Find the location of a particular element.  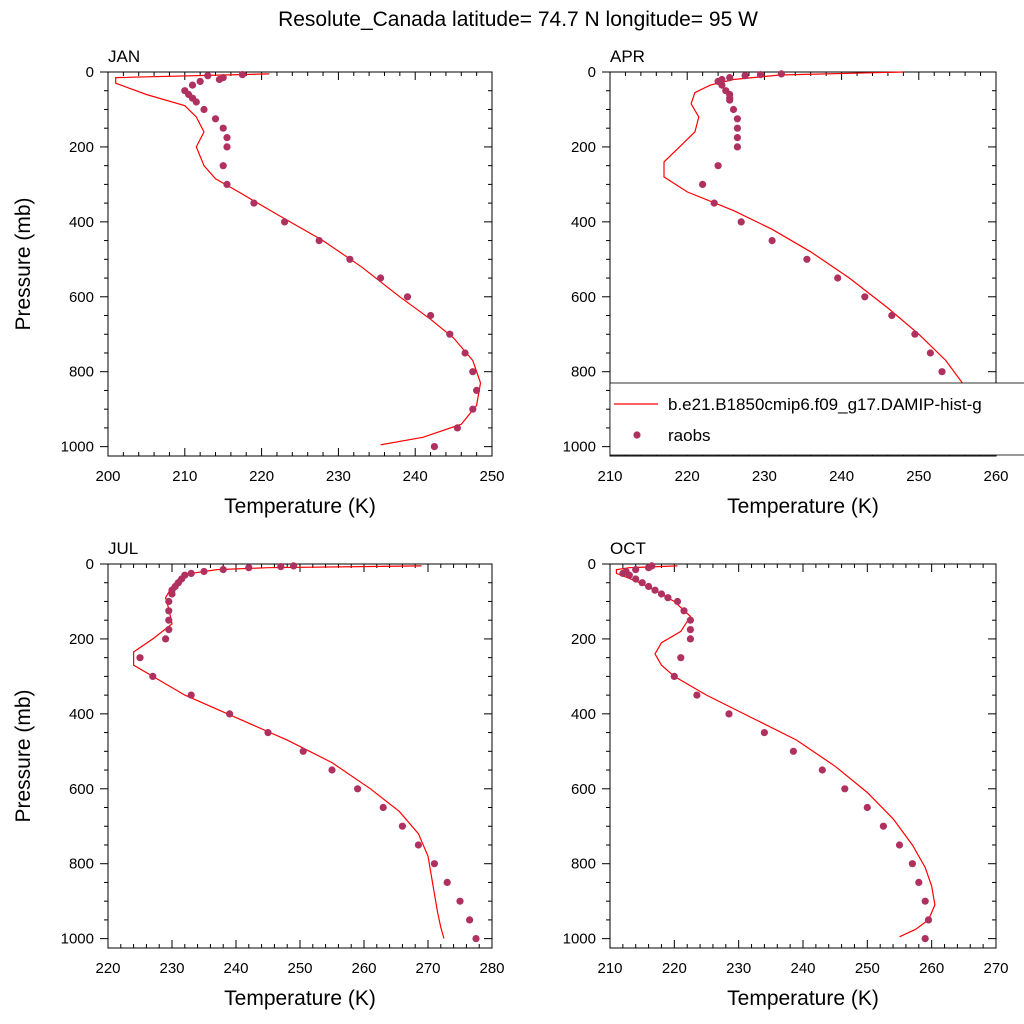

panel-title: OCT is located at coordinates (628, 548).